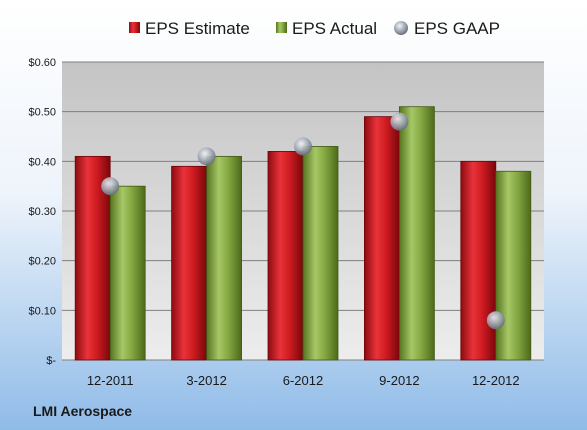 The height and width of the screenshot is (430, 587). Describe the element at coordinates (82, 411) in the screenshot. I see `company-name: LMI Aerospace` at that location.